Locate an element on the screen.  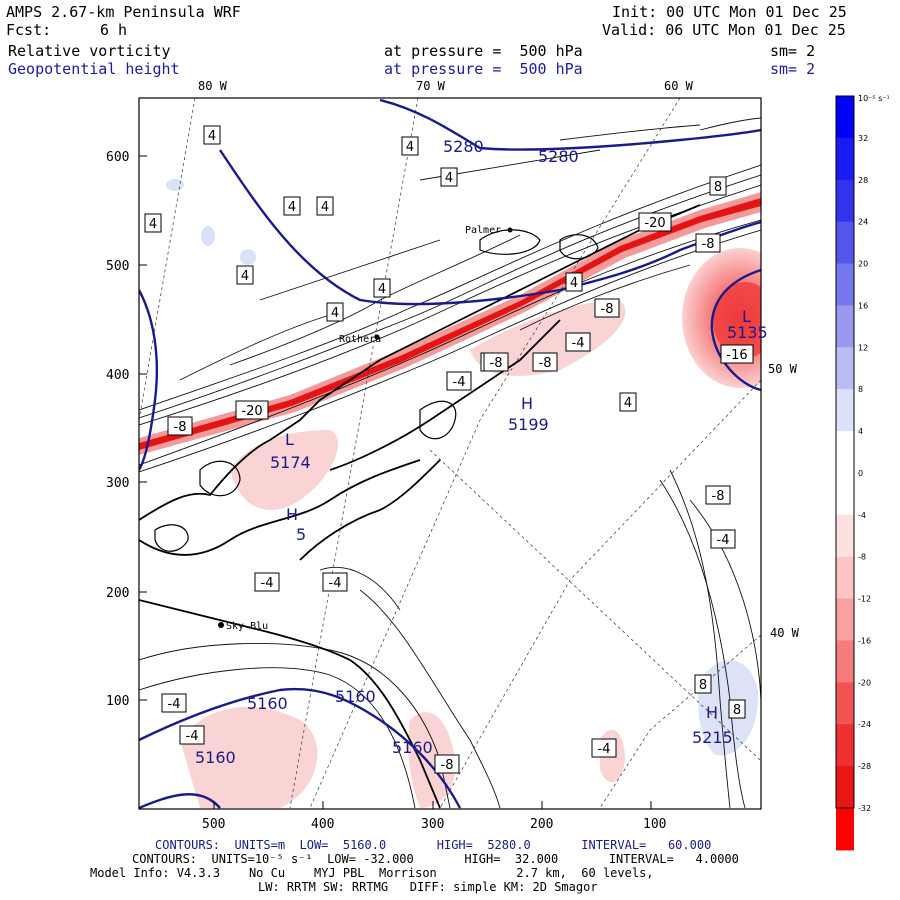
colorbar-tick-label: -24 is located at coordinates (864, 724).